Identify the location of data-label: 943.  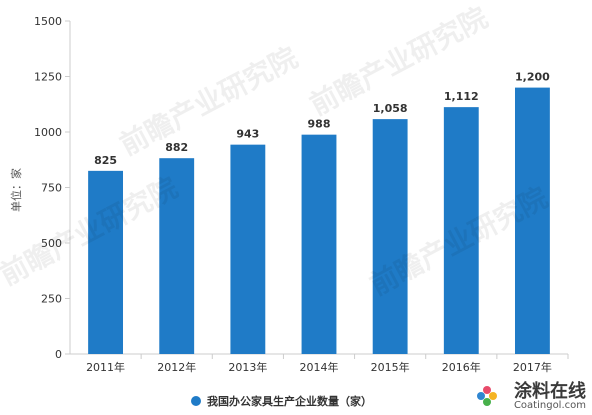
(247, 134).